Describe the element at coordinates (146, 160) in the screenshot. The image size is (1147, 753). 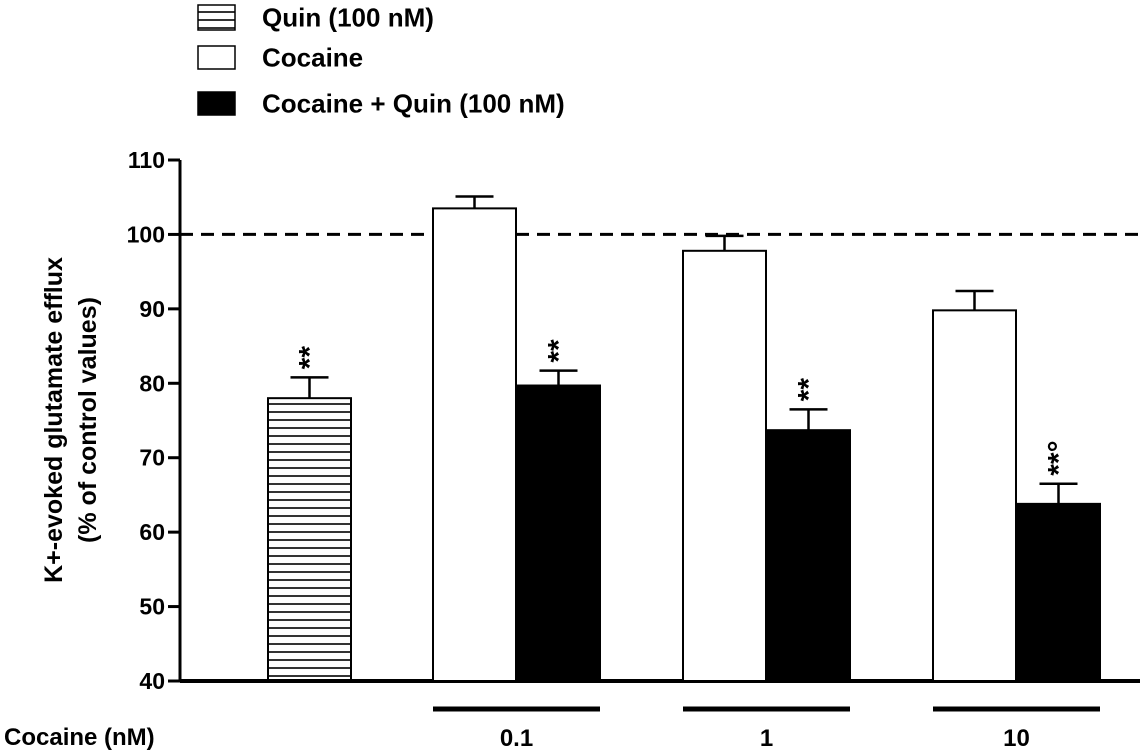
I see `y-tick-label: 110` at that location.